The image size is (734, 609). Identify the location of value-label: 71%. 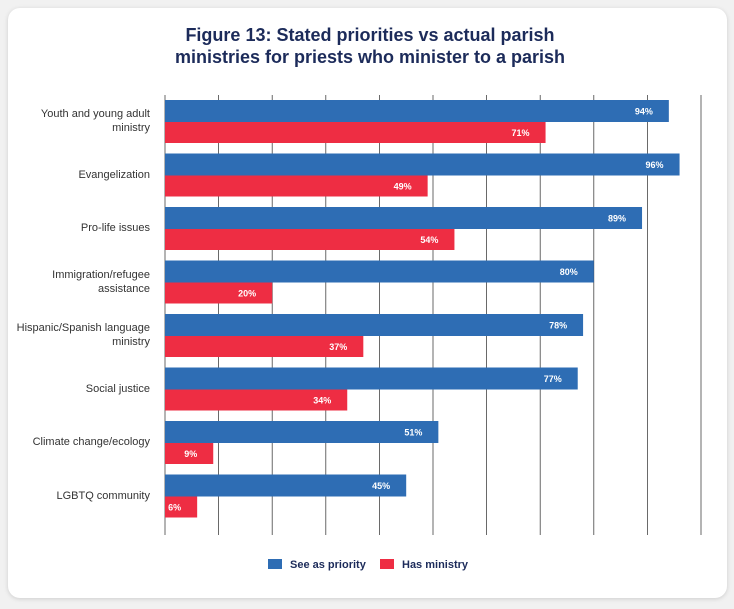
(521, 133).